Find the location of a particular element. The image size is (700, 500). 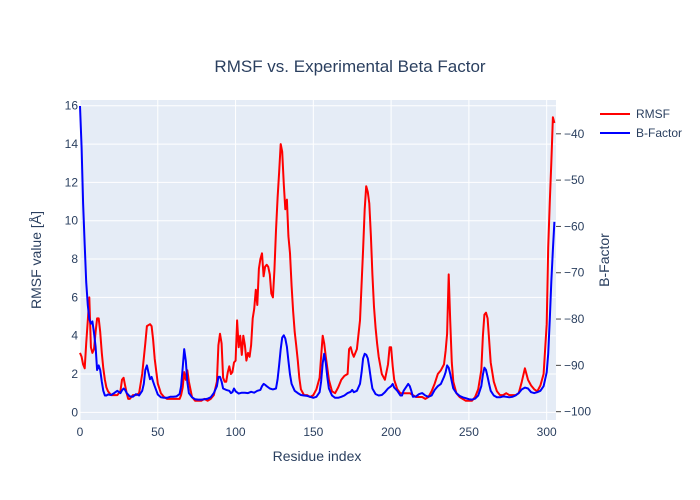

y-axis-ticks: 0 2 4 6 8 10 12 14 16 is located at coordinates (72, 259).